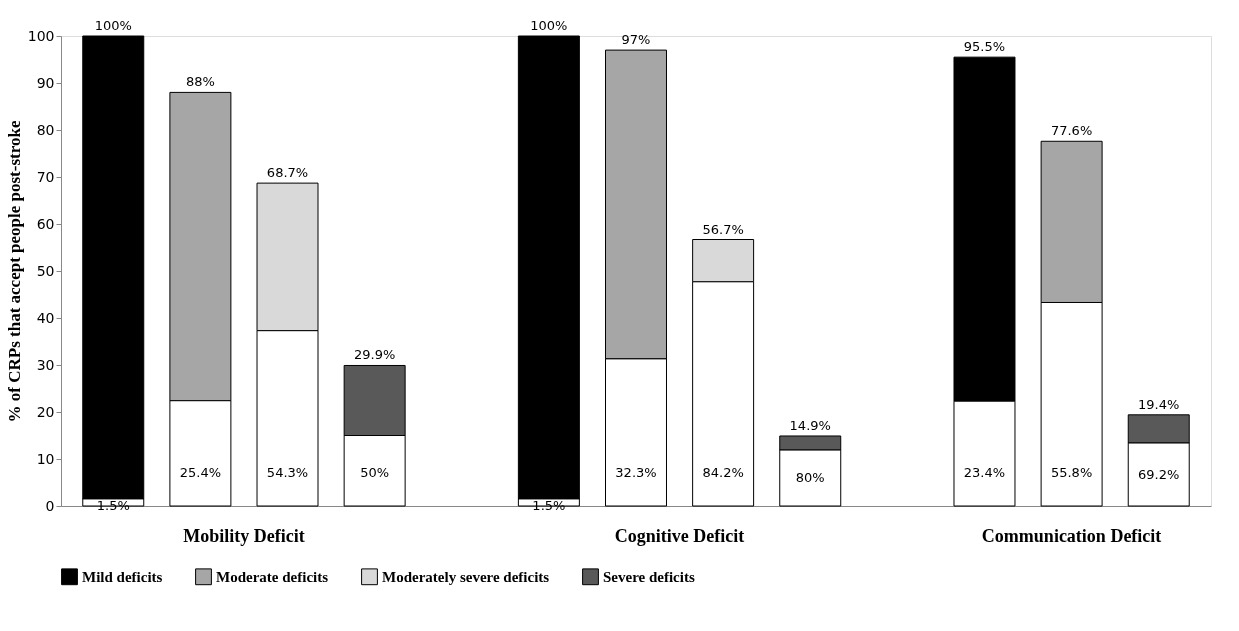 The height and width of the screenshot is (631, 1239). What do you see at coordinates (984, 47) in the screenshot?
I see `total-label: 95.5%` at bounding box center [984, 47].